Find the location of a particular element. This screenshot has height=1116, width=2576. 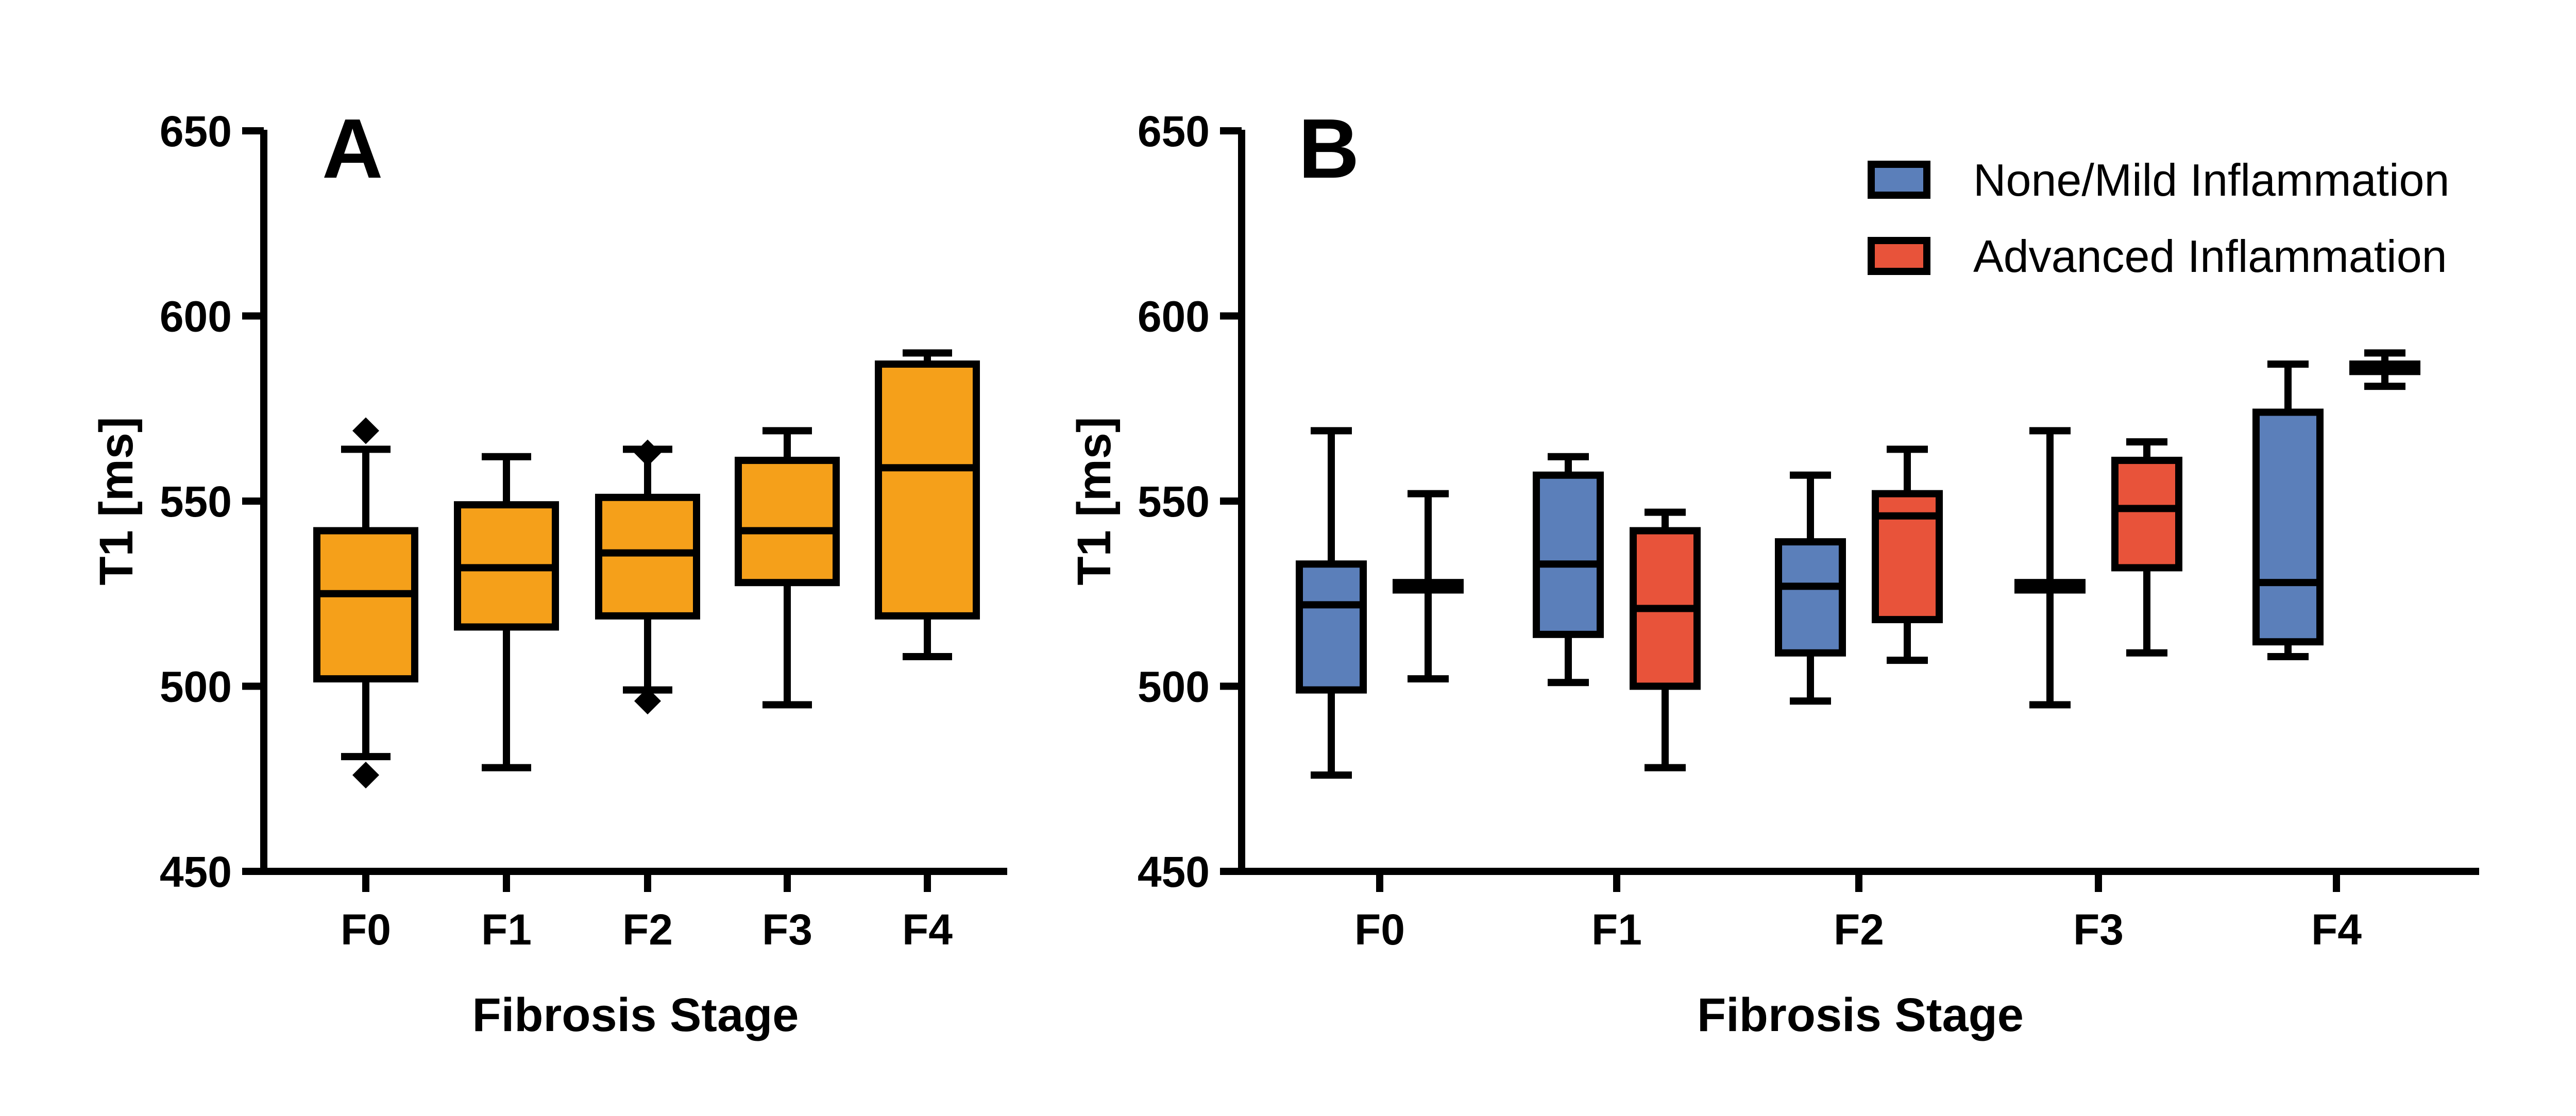

box-plot-f1-advanced is located at coordinates (1665, 639).